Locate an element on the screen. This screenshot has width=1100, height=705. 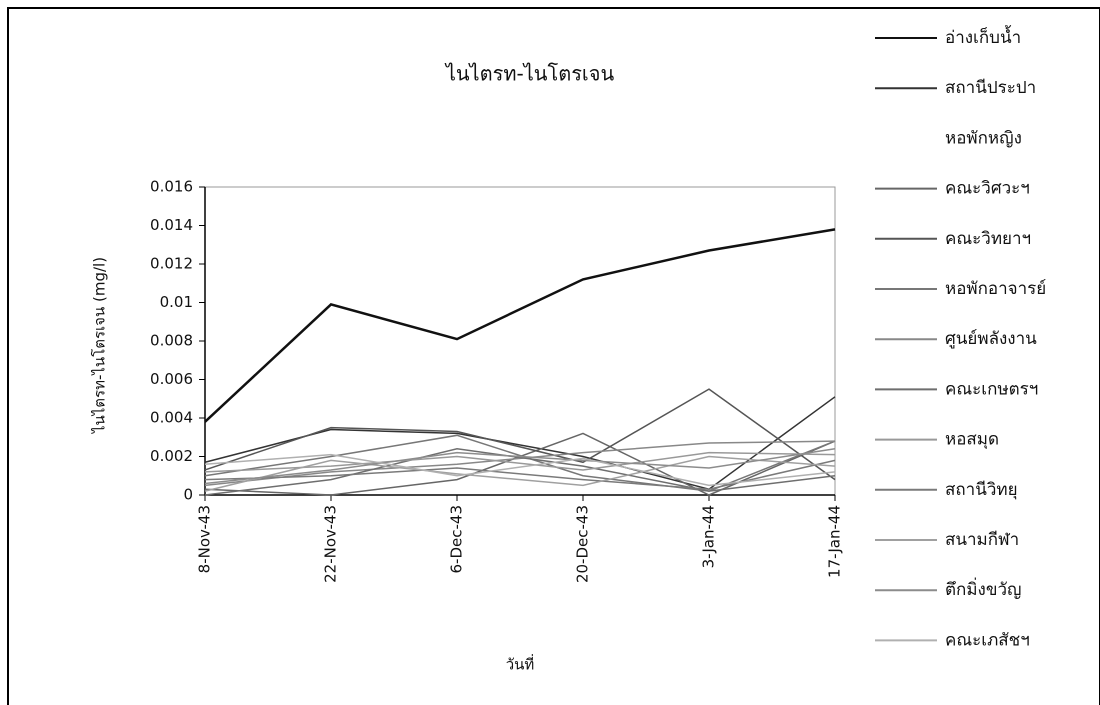
legend-label: ศูนย์พลังงาน is located at coordinates (991, 339).